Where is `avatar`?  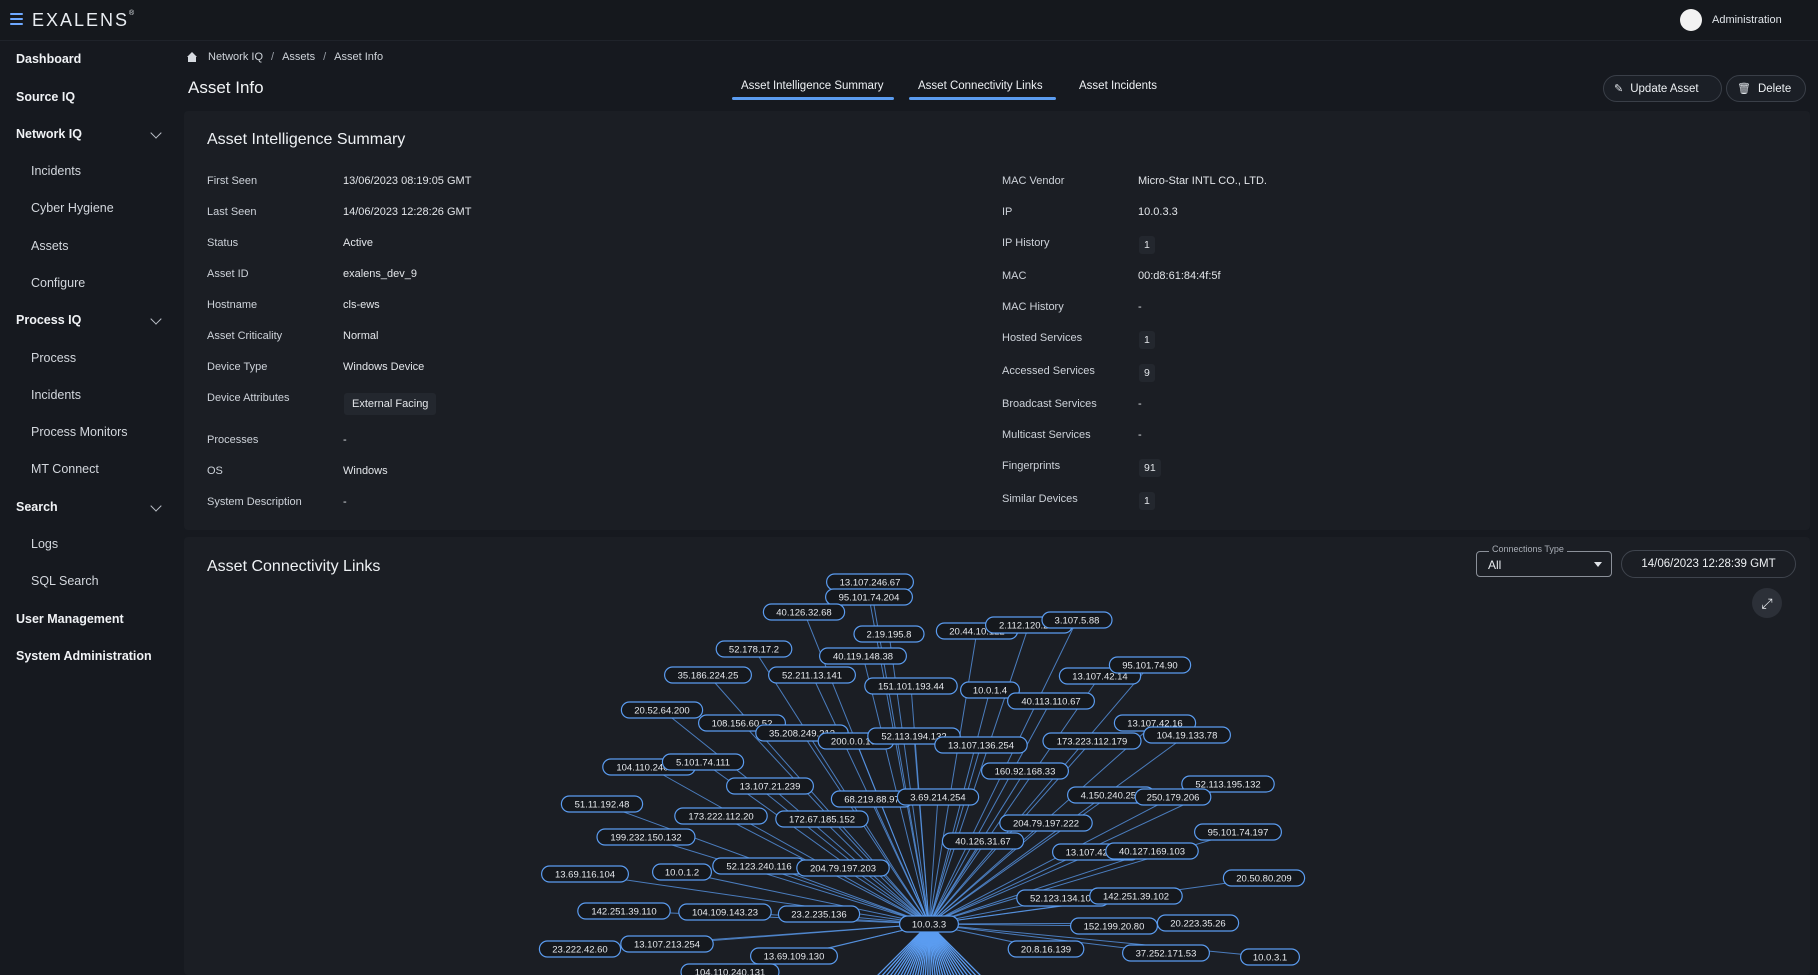 avatar is located at coordinates (1691, 20).